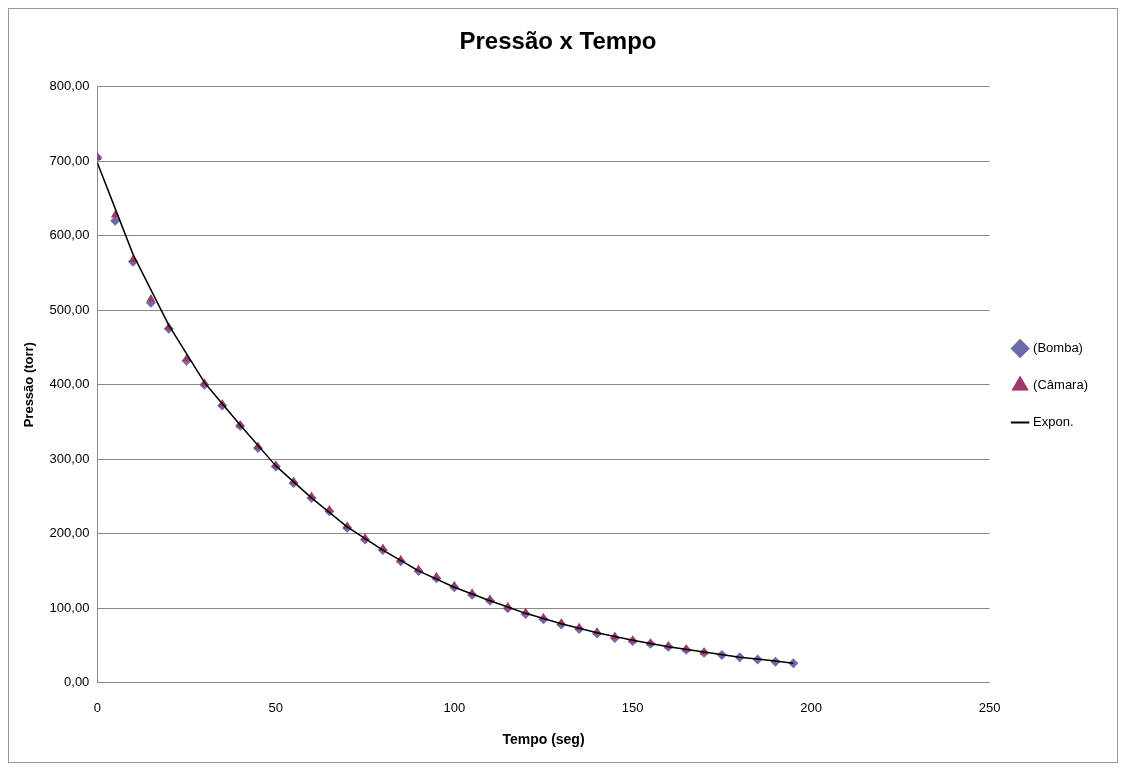  Describe the element at coordinates (811, 707) in the screenshot. I see `x-tick-label: 200` at that location.